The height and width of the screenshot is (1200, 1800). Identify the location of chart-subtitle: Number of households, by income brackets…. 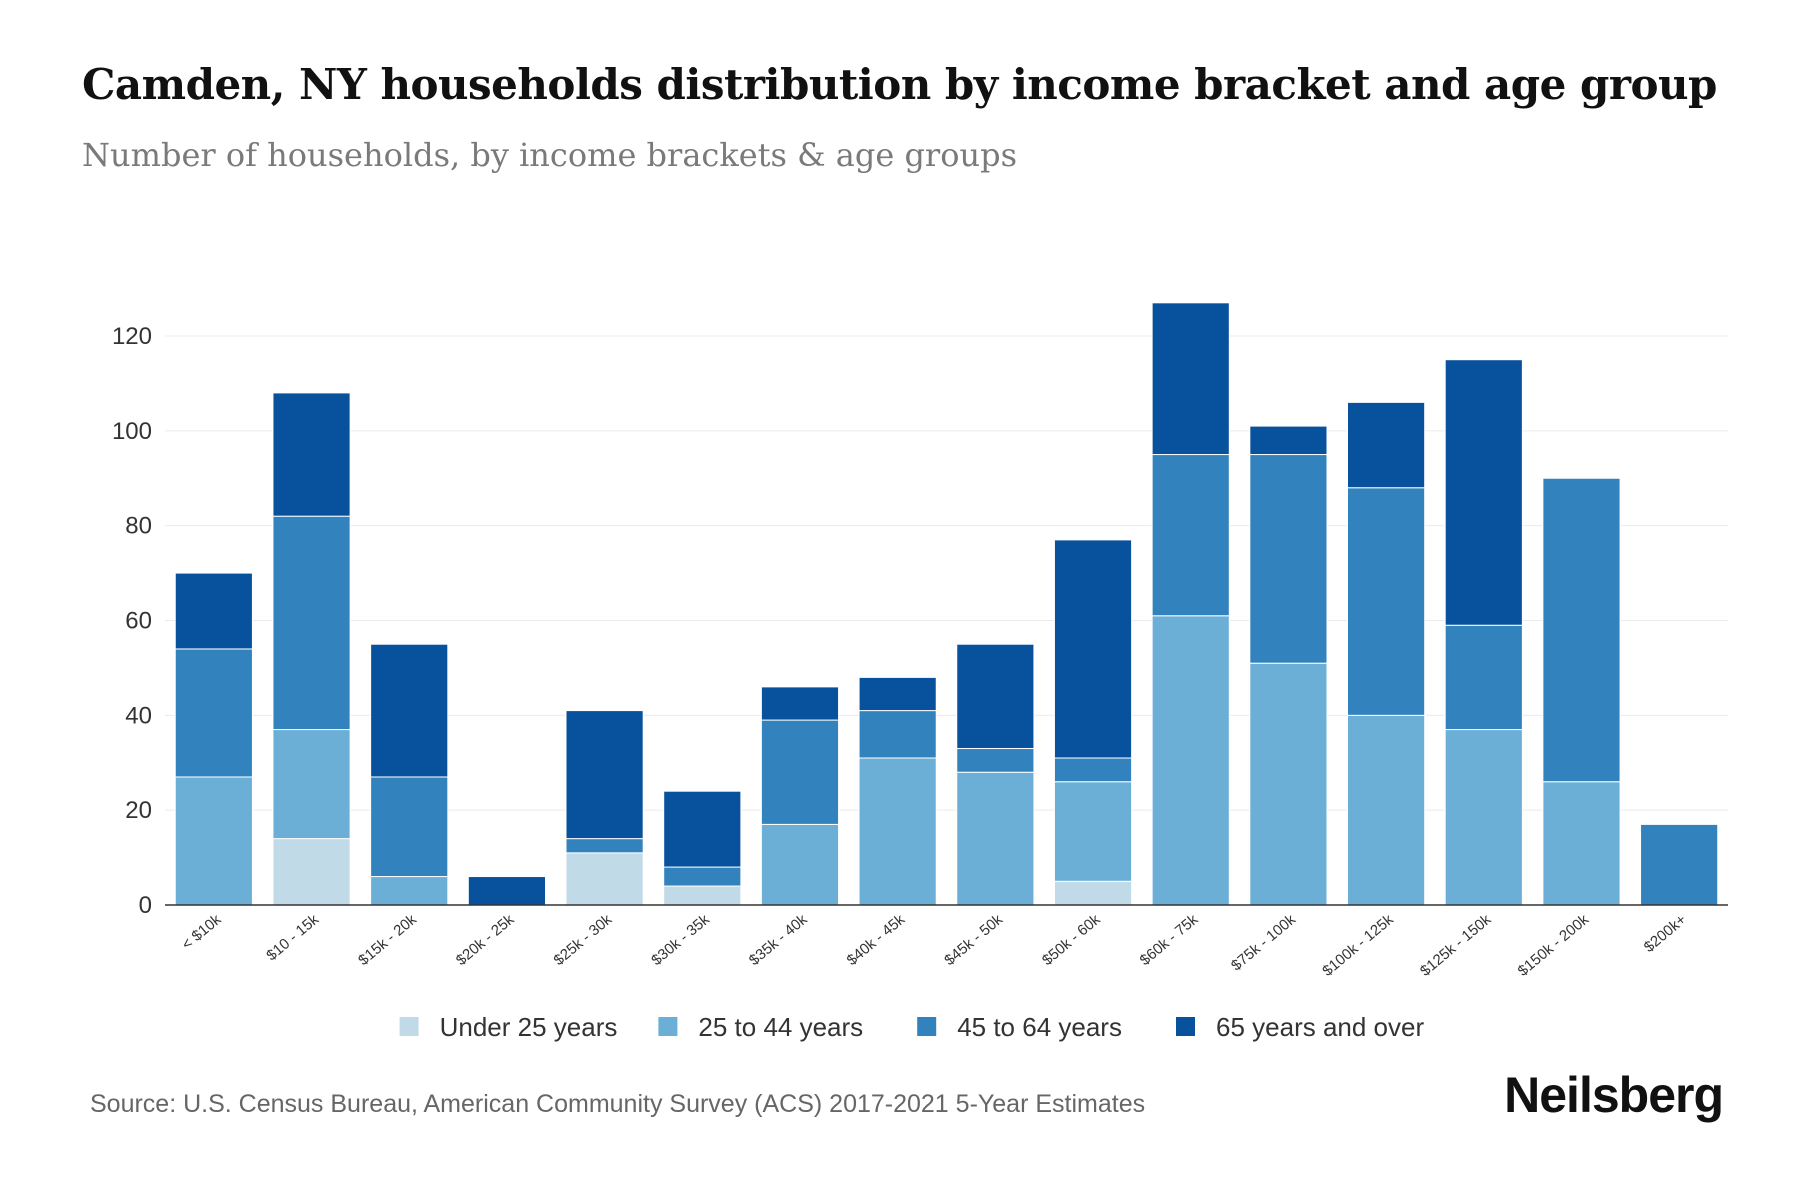
(549, 155).